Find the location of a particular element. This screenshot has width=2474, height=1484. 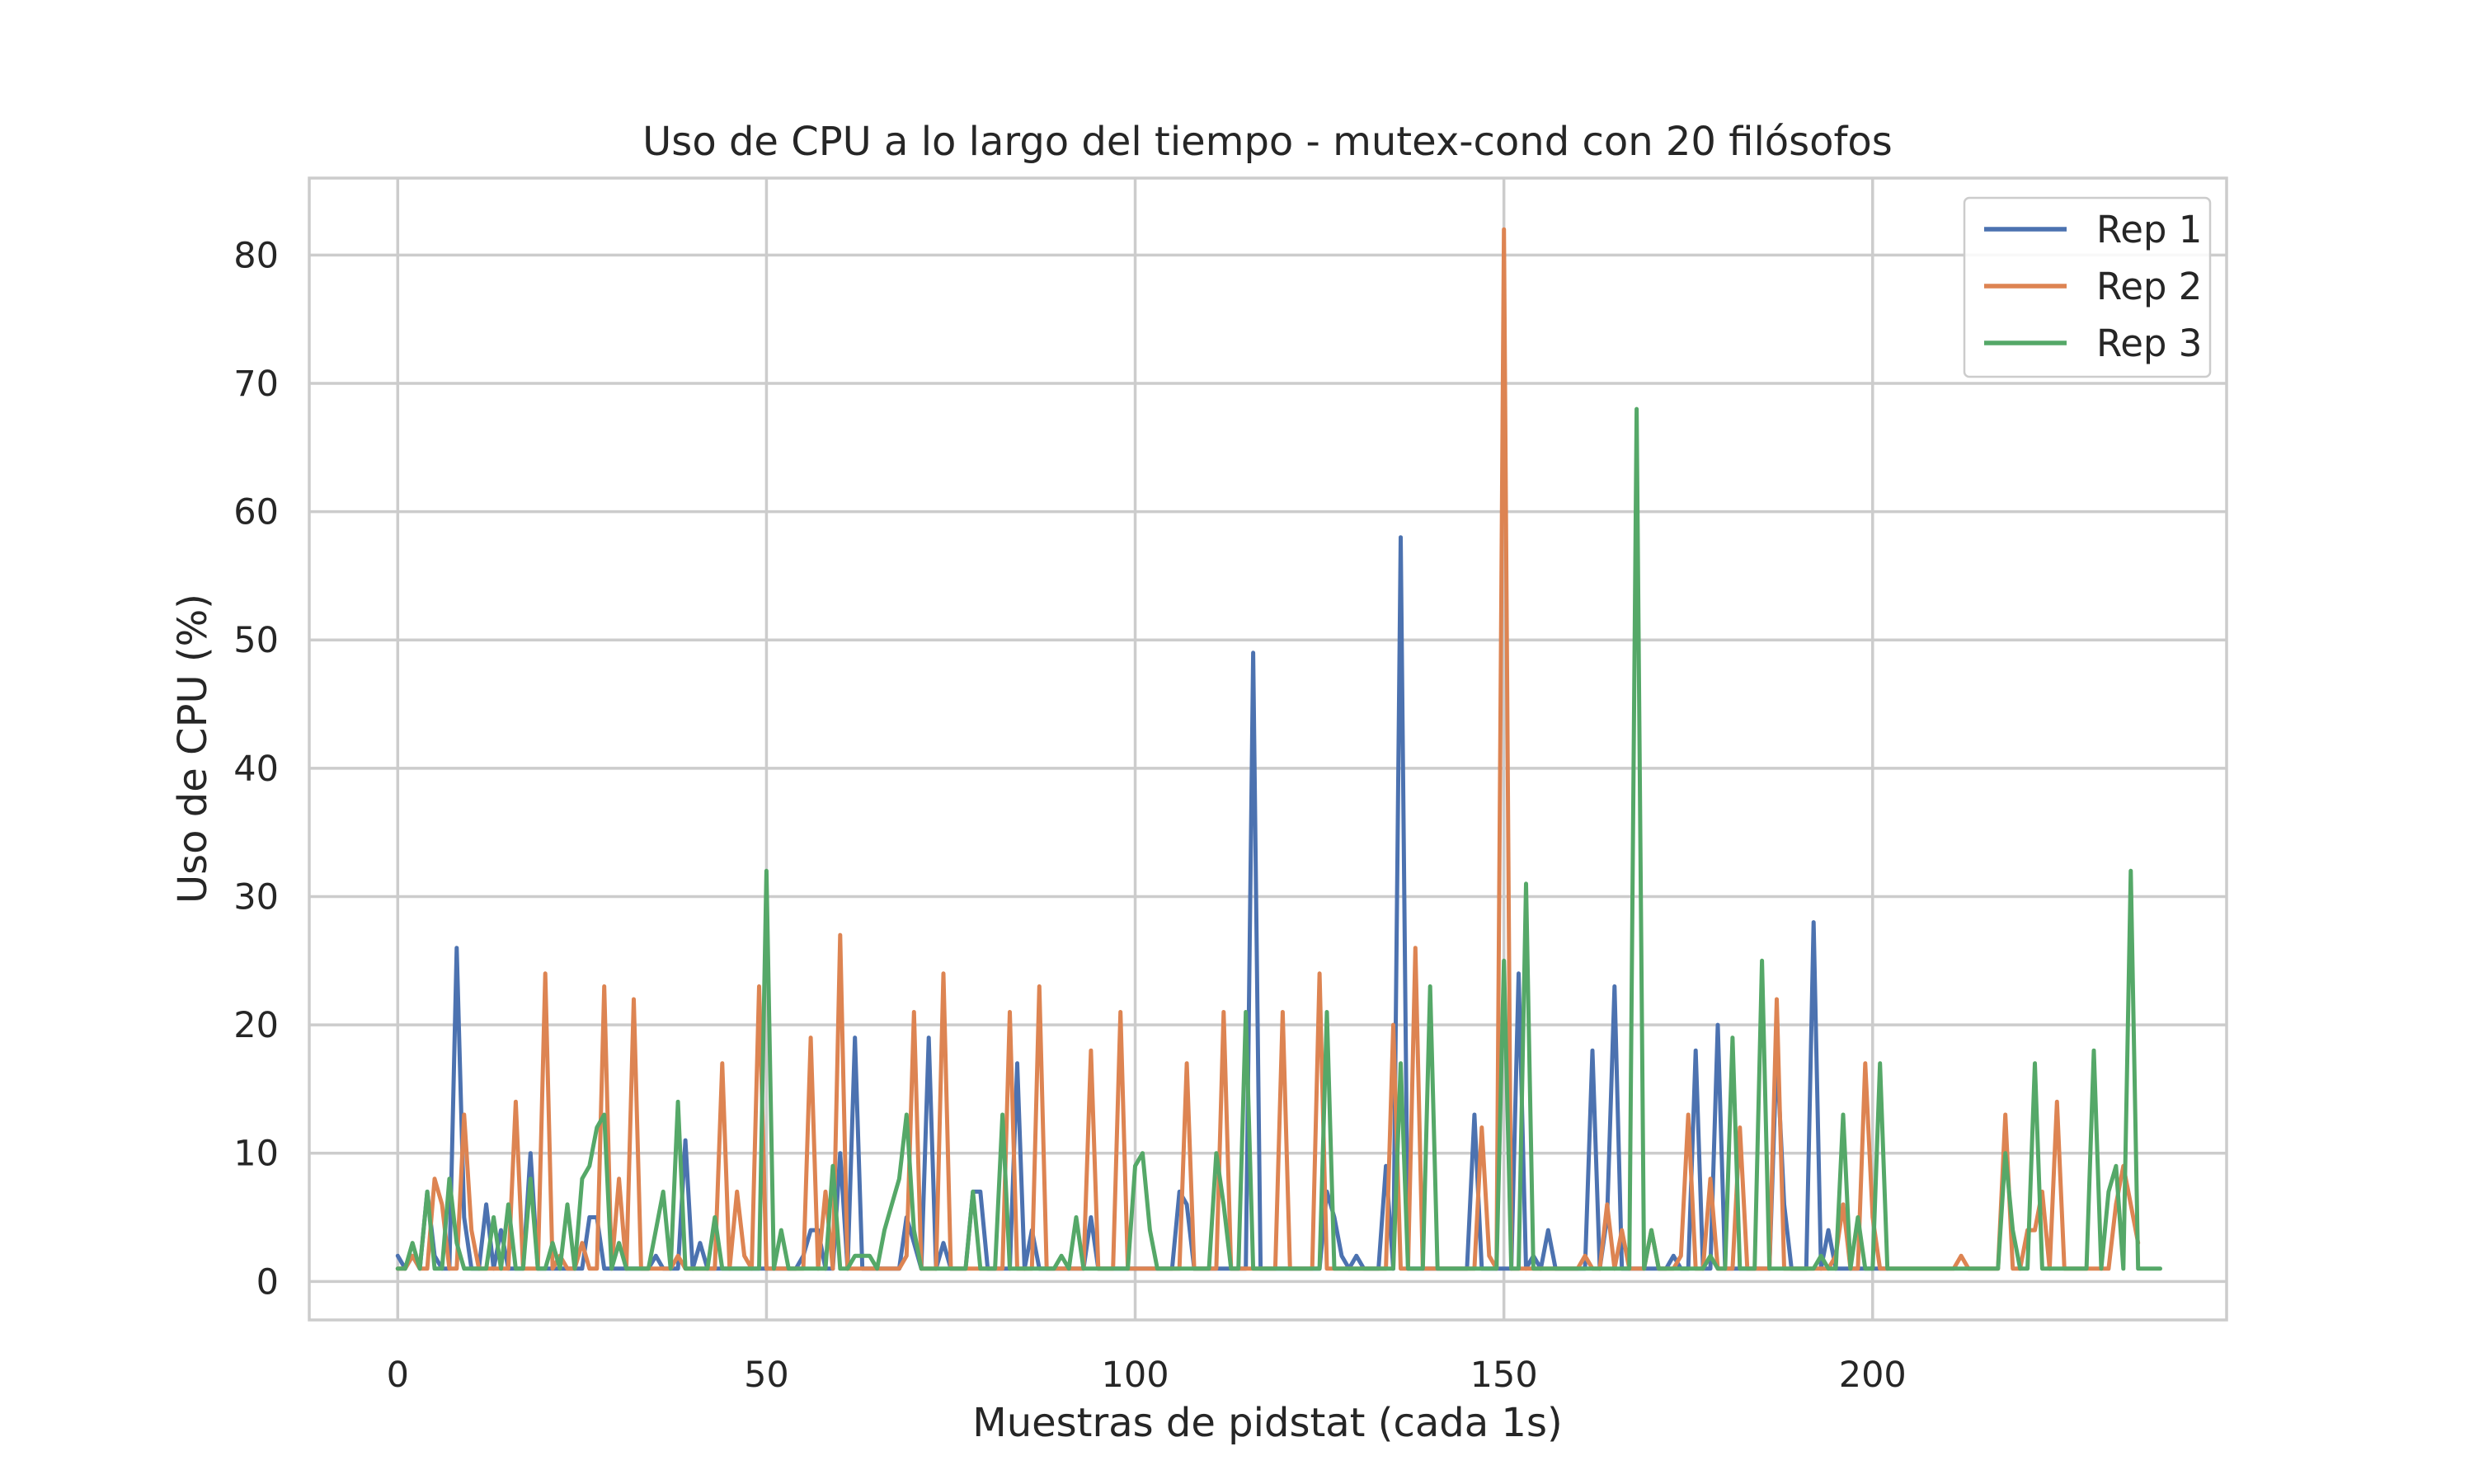

y-tick-label: 80 is located at coordinates (256, 255).